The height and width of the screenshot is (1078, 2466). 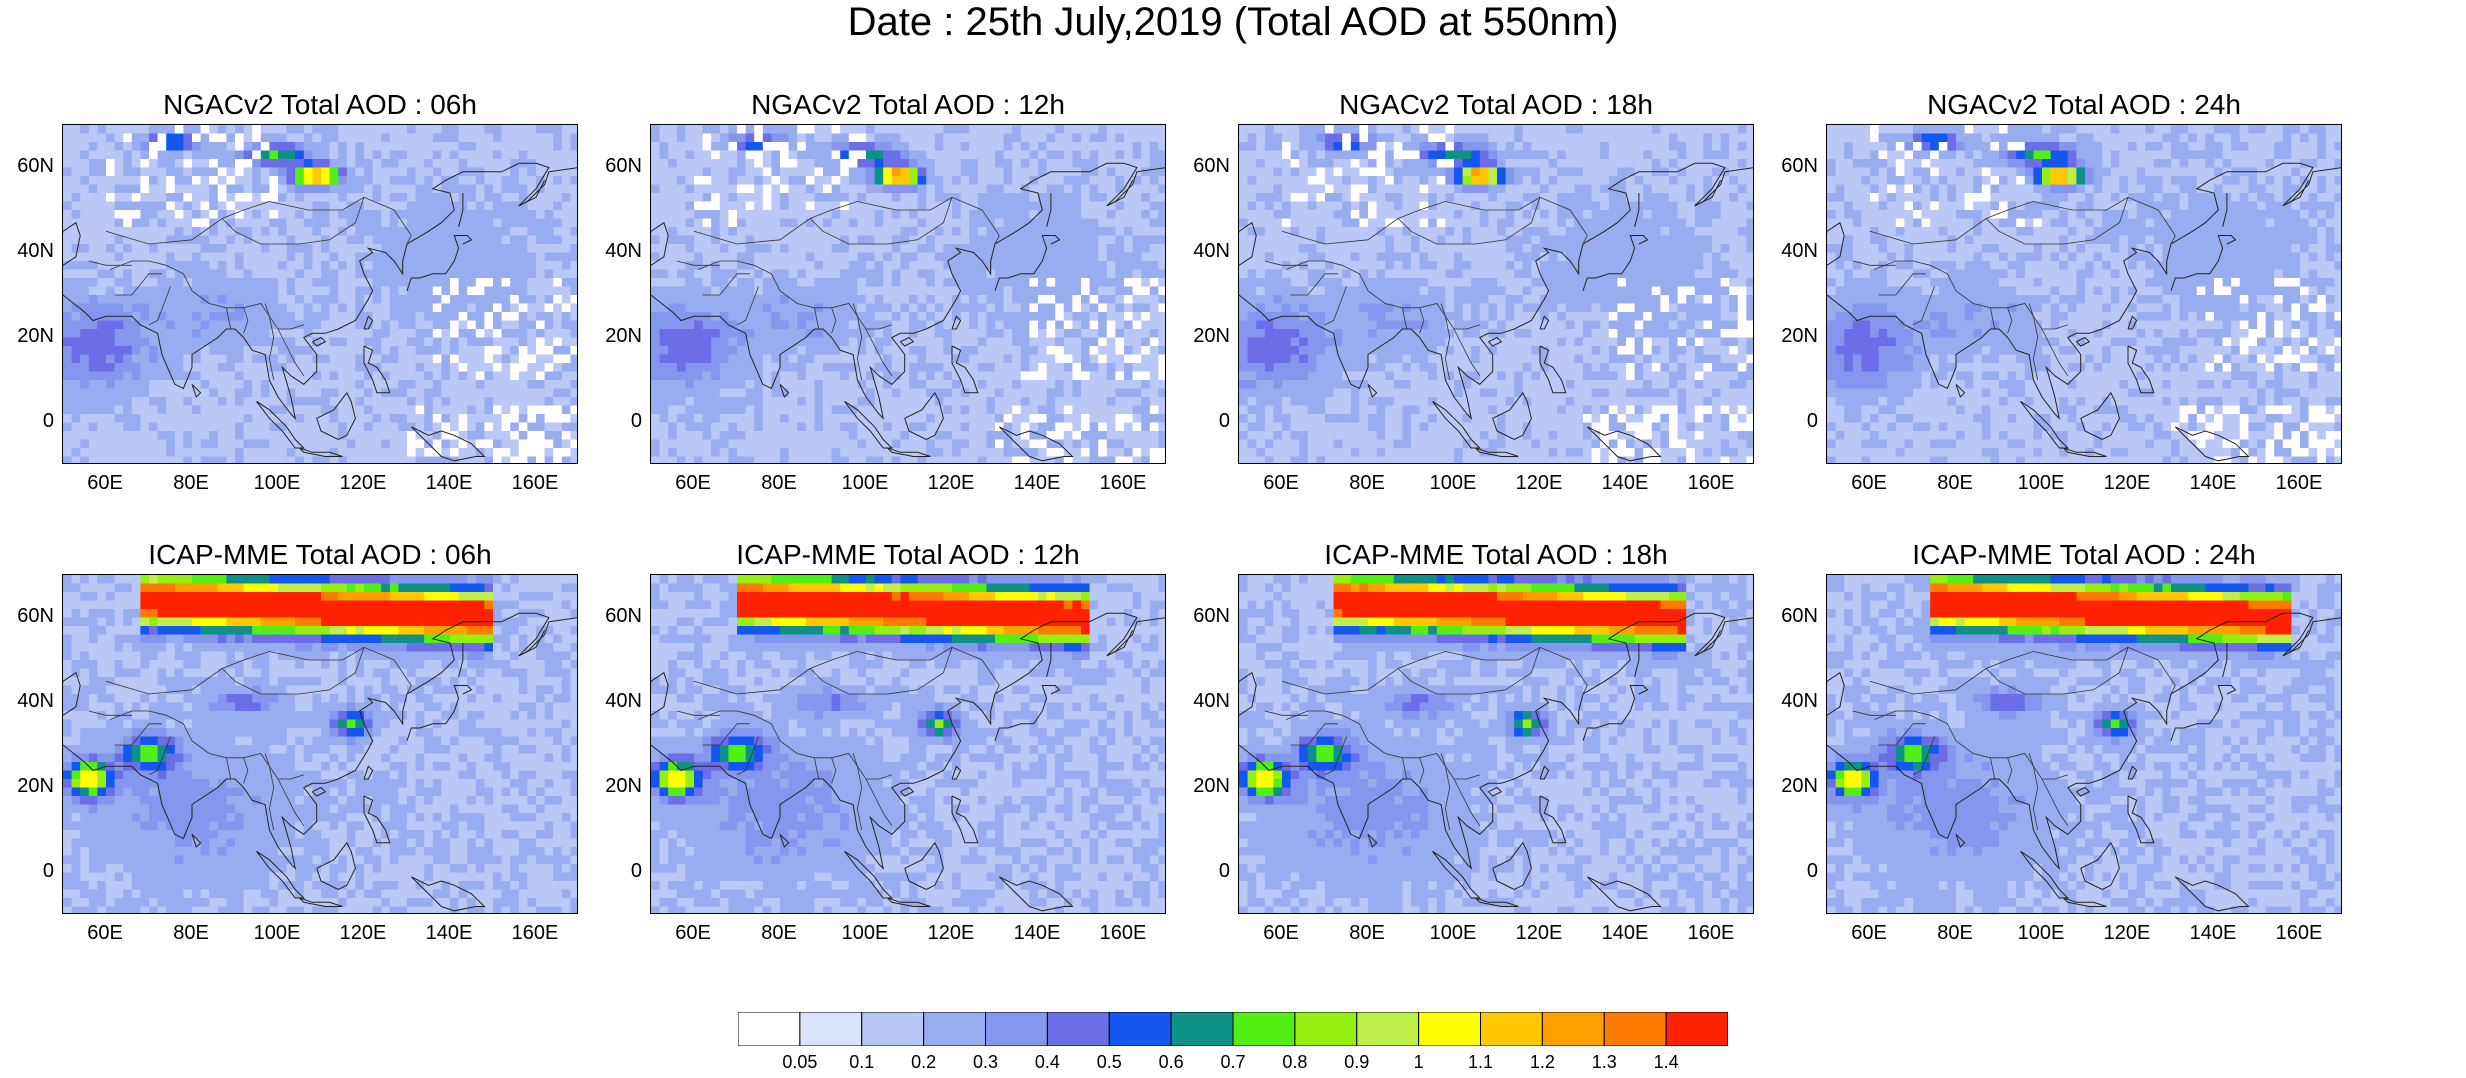 I want to click on panel-title: ICAP-MME Total AOD : 18h, so click(x=1496, y=555).